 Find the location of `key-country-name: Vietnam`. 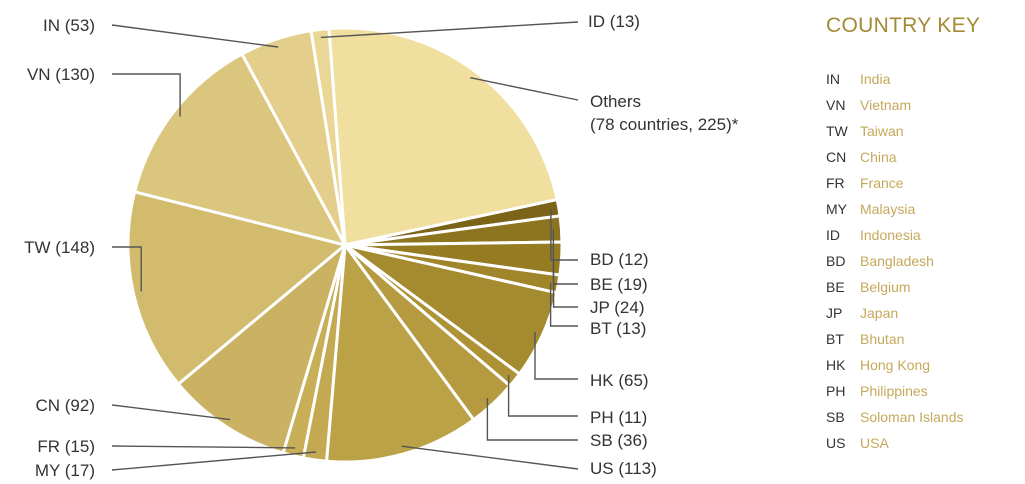

key-country-name: Vietnam is located at coordinates (886, 105).